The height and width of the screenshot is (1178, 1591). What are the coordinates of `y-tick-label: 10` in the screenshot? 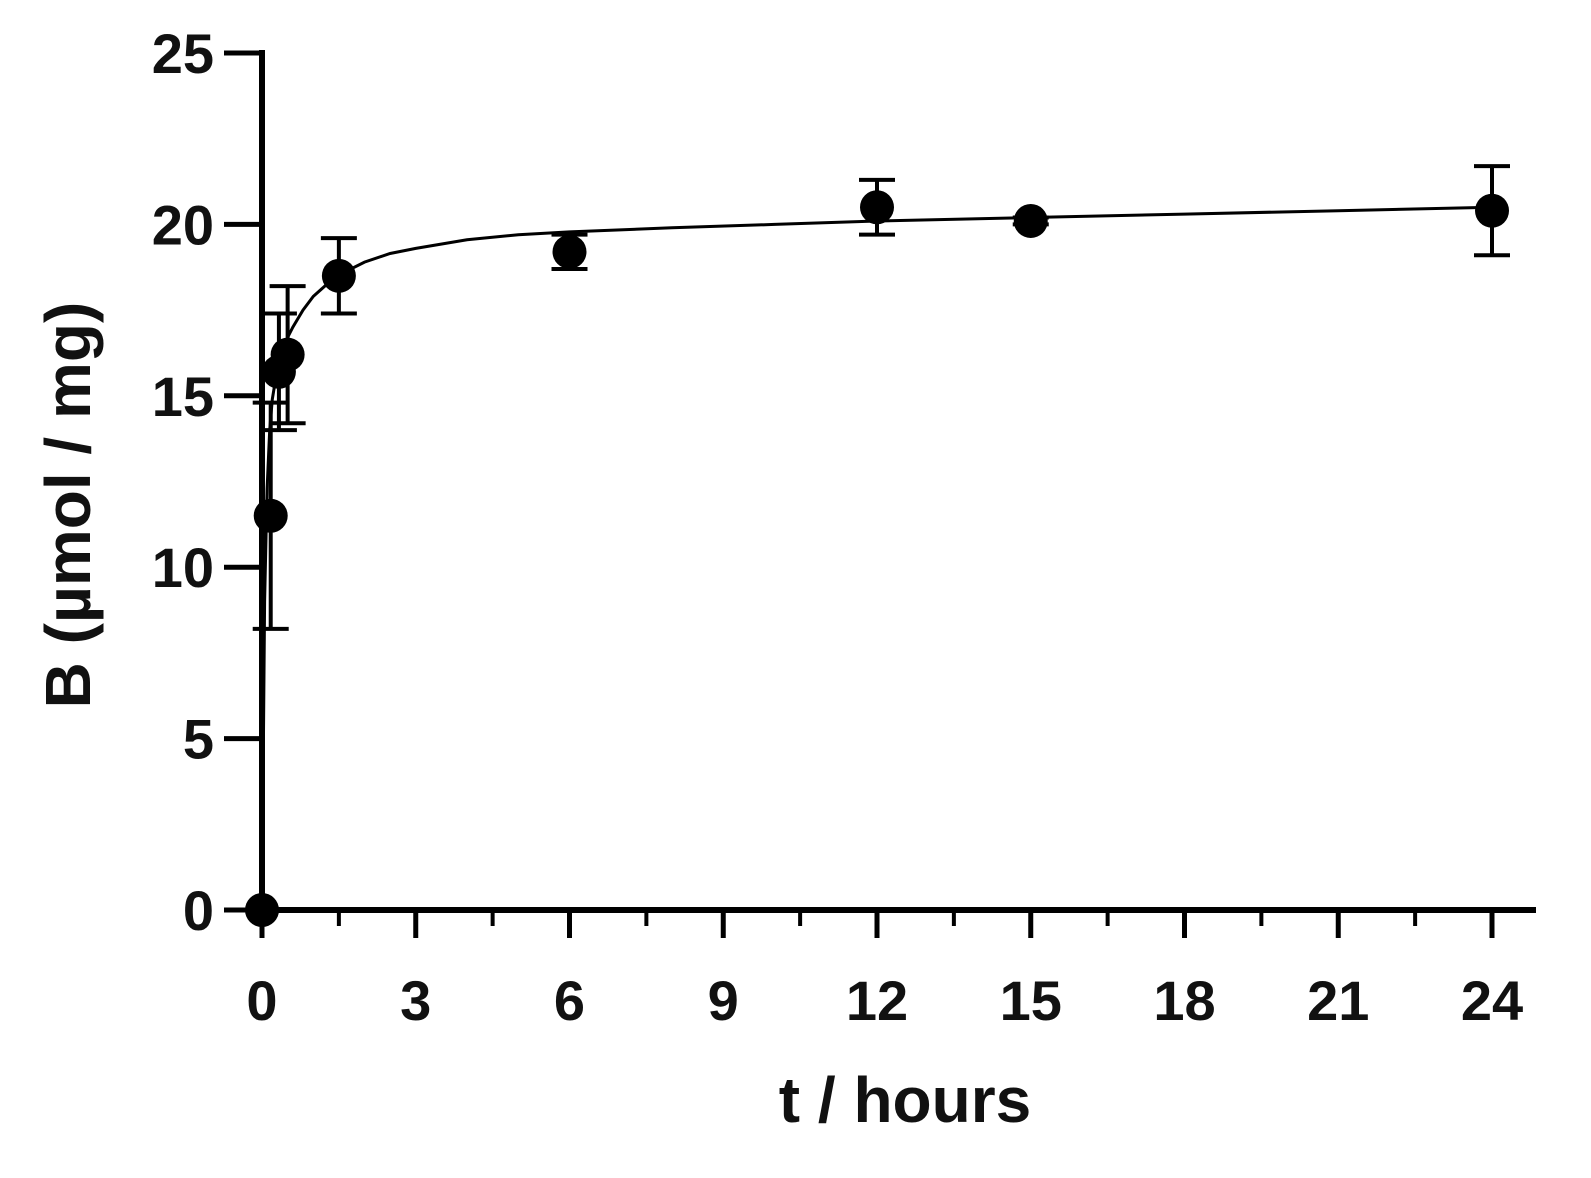 It's located at (183, 567).